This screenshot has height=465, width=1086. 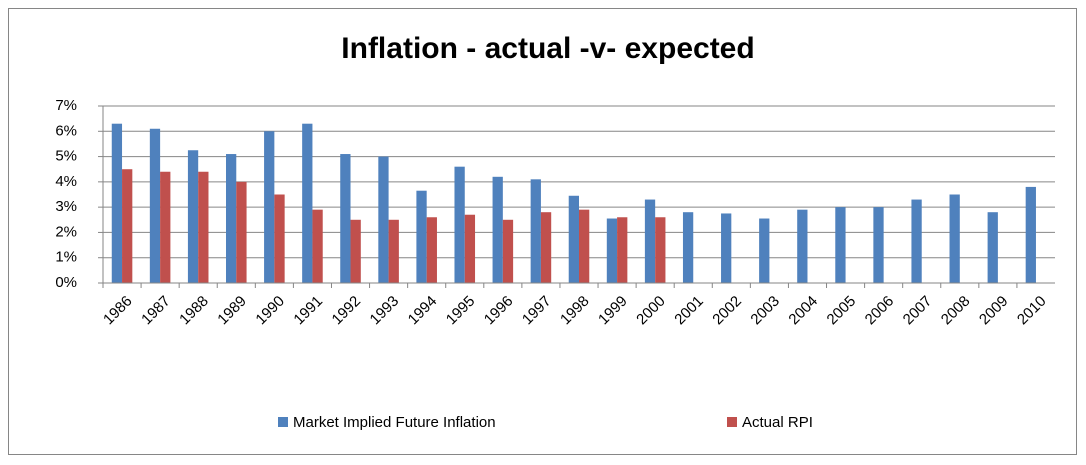 What do you see at coordinates (394, 422) in the screenshot?
I see `legend-label: Market Implied Future Inflation` at bounding box center [394, 422].